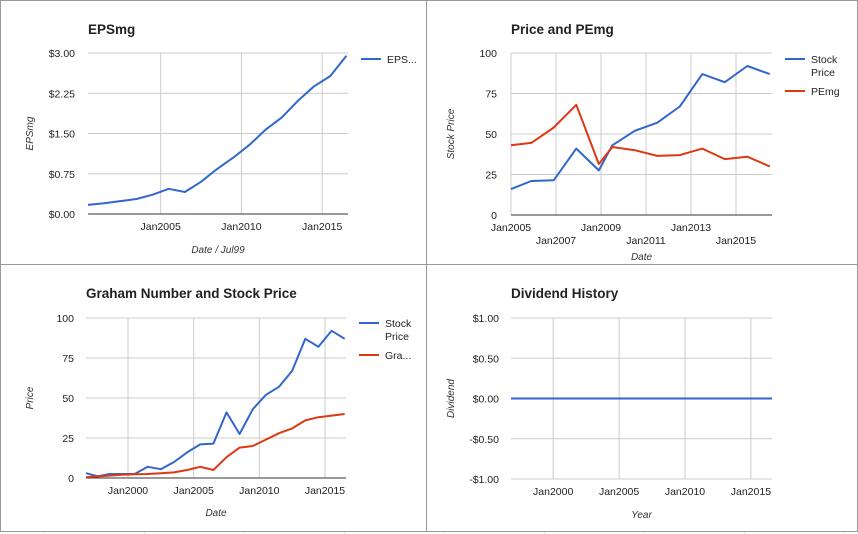 The width and height of the screenshot is (858, 534). What do you see at coordinates (486, 359) in the screenshot?
I see `y-tick-label: $0.50` at bounding box center [486, 359].